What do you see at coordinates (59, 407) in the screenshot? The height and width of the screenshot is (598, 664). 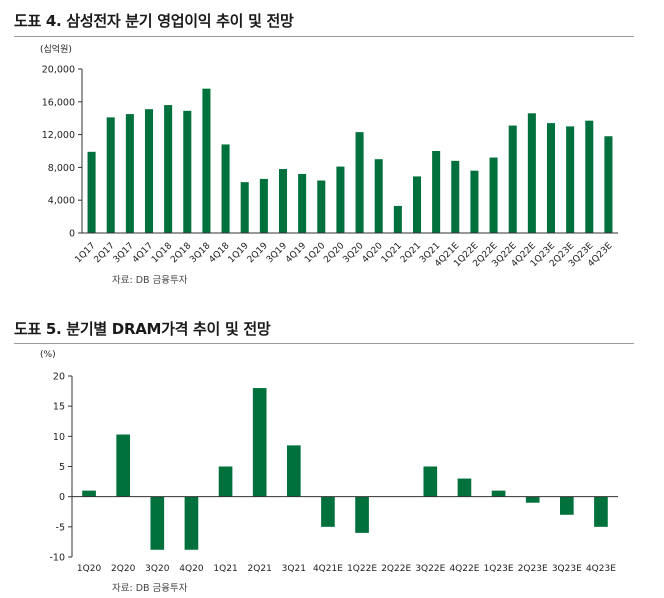 I see `y-tick-label: 15` at bounding box center [59, 407].